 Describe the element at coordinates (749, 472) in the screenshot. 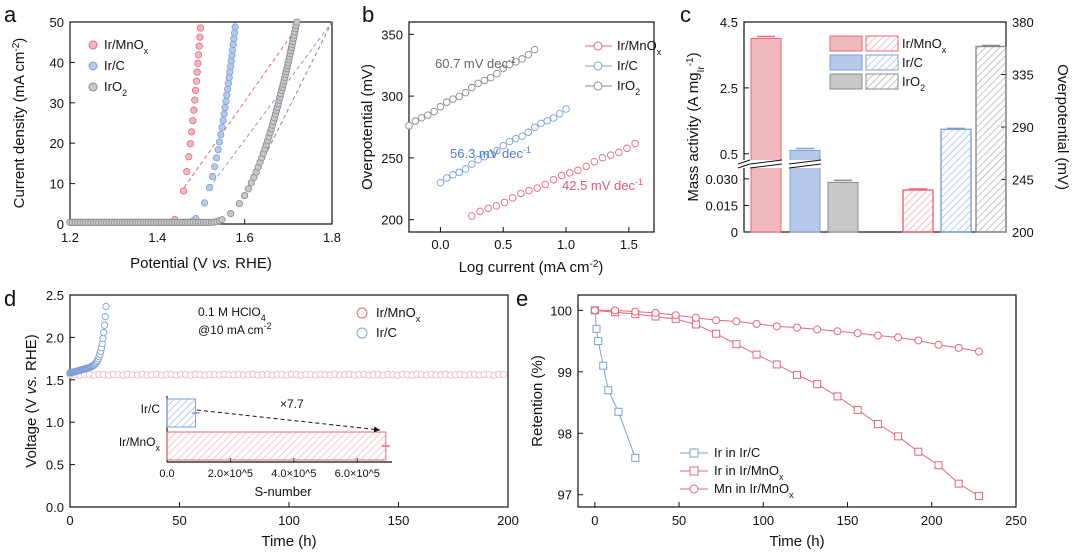

I see `svg-text: Ir in Ir/MnOx` at that location.